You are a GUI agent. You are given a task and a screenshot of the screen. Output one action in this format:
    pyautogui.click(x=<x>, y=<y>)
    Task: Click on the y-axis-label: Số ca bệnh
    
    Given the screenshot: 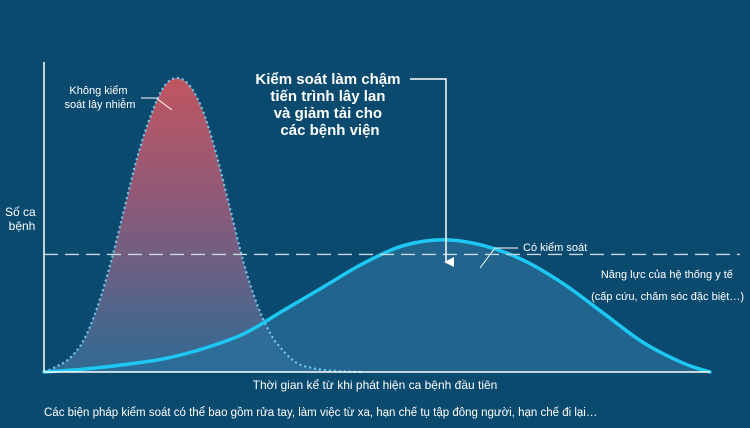 What is the action you would take?
    pyautogui.click(x=22, y=219)
    